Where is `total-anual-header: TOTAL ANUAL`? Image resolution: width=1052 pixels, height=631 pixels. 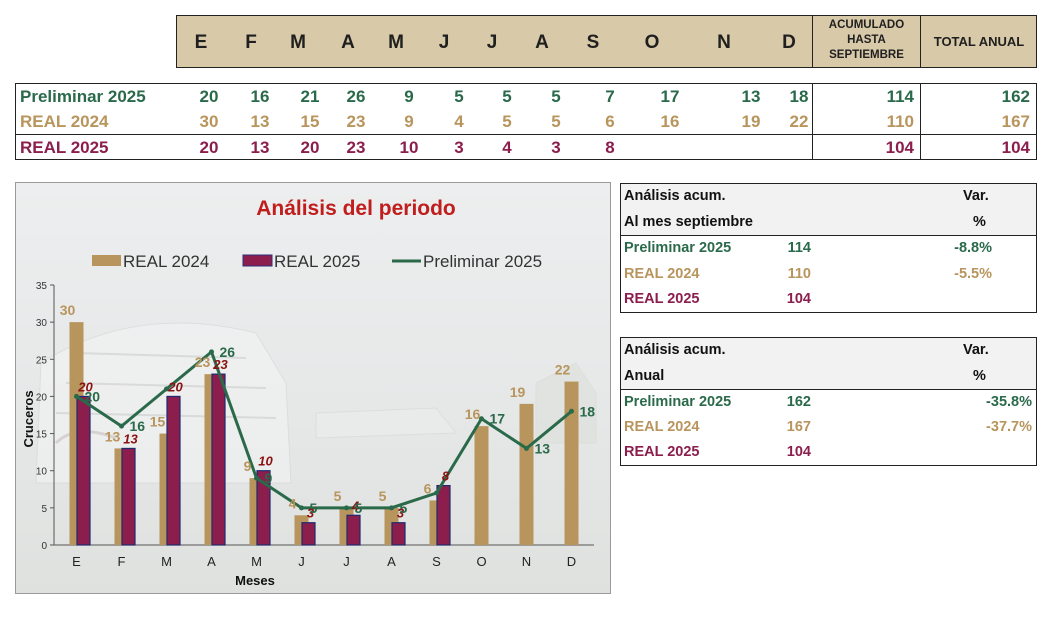 total-anual-header: TOTAL ANUAL is located at coordinates (979, 41).